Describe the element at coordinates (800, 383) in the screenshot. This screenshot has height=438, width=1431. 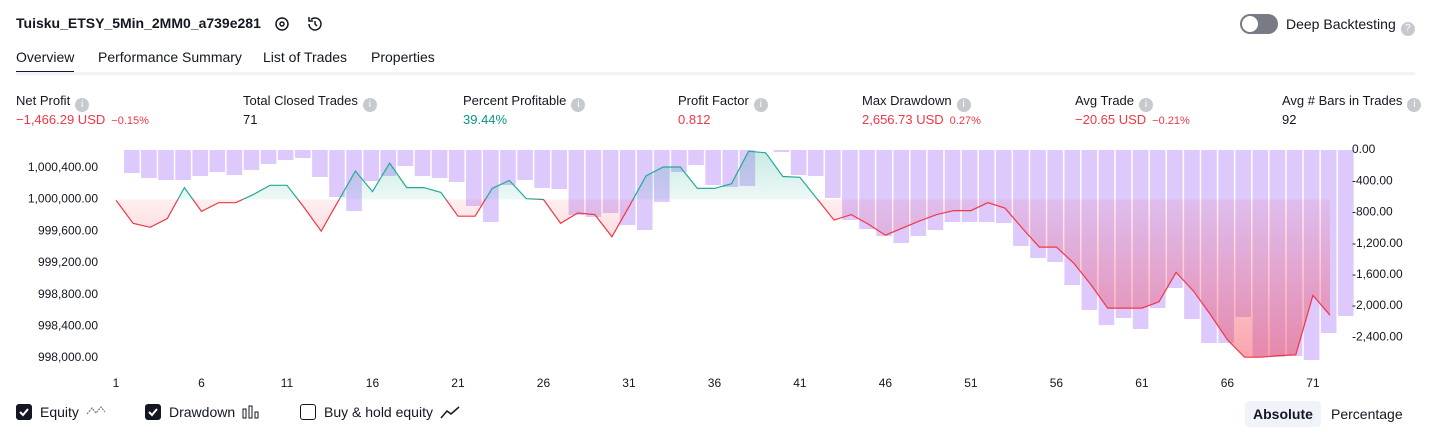
I see `x-tick-label: 41` at that location.